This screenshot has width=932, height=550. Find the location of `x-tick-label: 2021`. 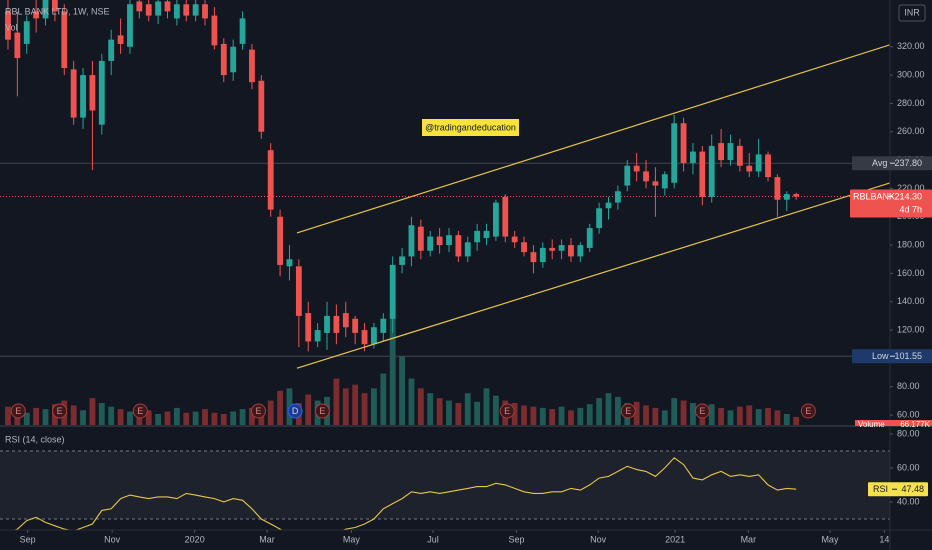

x-tick-label: 2021 is located at coordinates (675, 539).